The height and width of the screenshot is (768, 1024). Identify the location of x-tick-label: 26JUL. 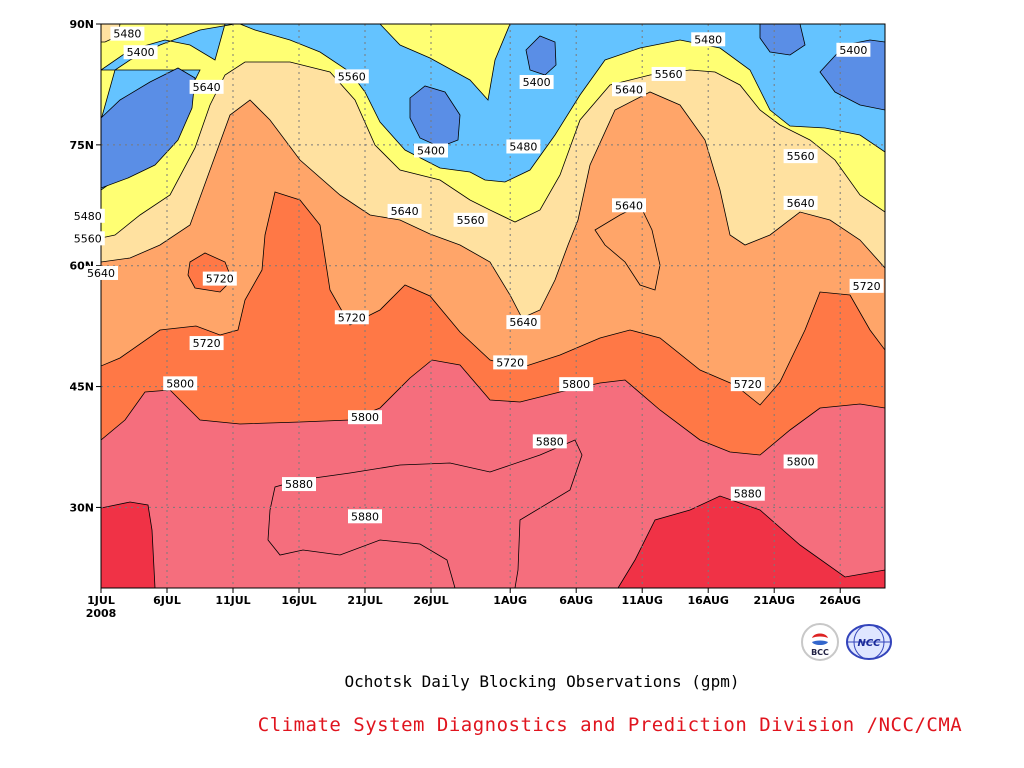
(430, 600).